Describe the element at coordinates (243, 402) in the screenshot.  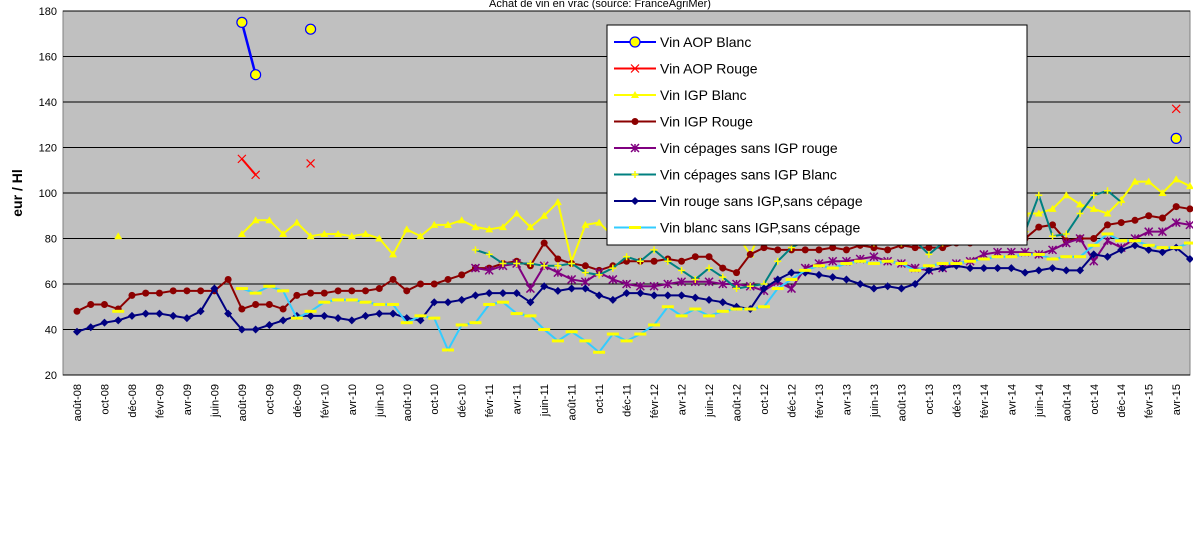
I see `x-tick-label: août-09` at that location.